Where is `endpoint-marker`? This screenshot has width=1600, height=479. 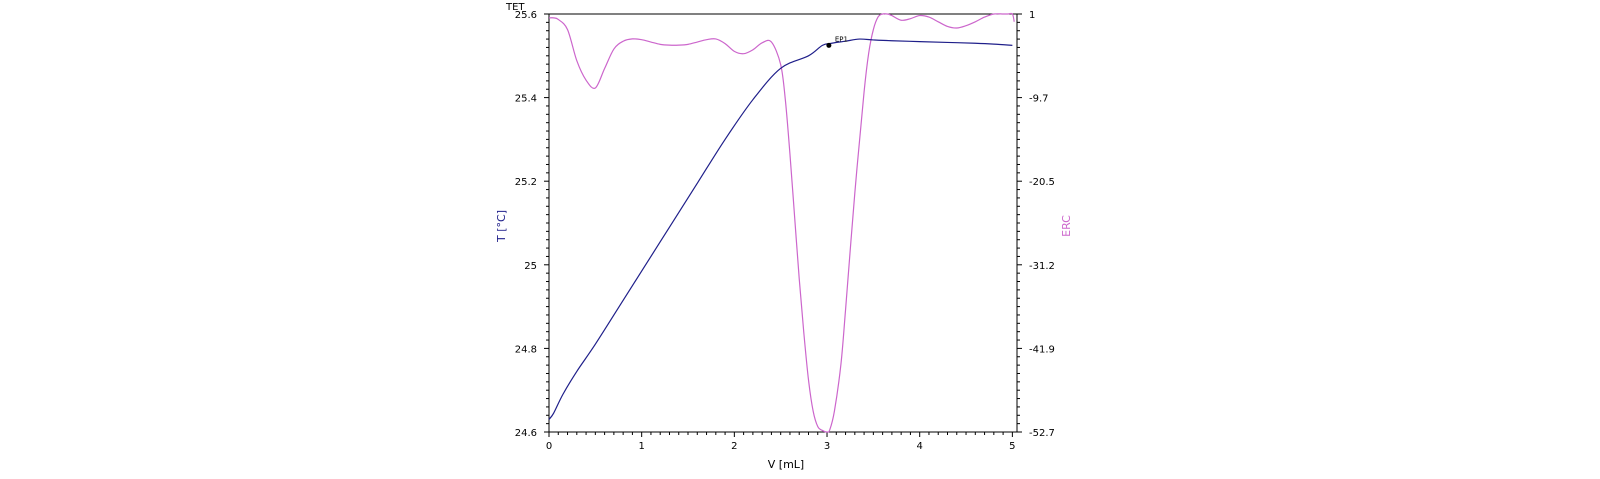
endpoint-marker is located at coordinates (829, 45).